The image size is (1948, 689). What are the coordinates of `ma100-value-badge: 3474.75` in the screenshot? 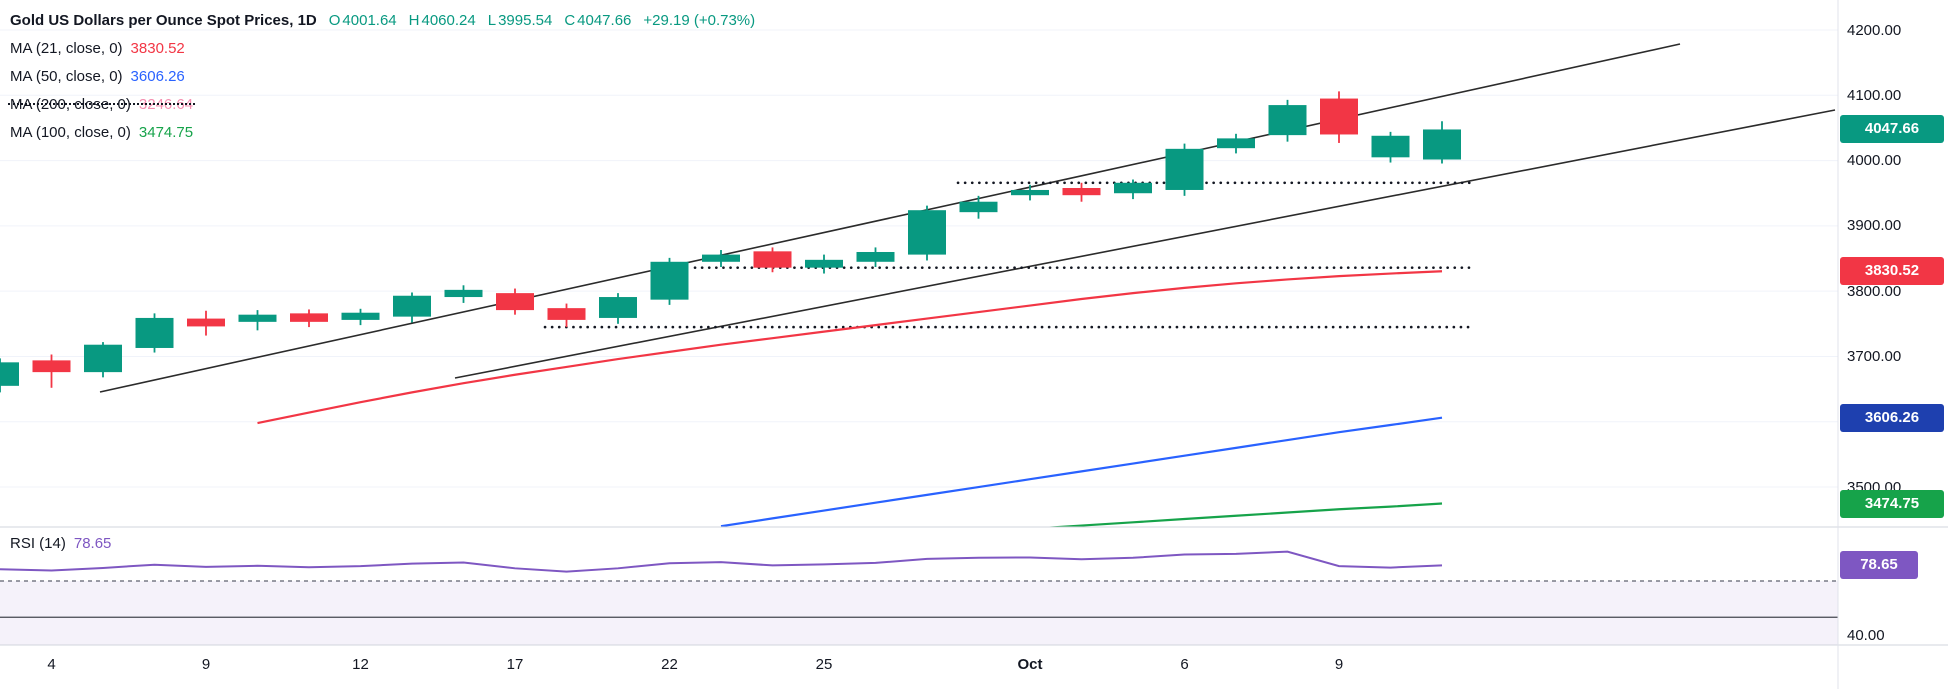 It's located at (1892, 503).